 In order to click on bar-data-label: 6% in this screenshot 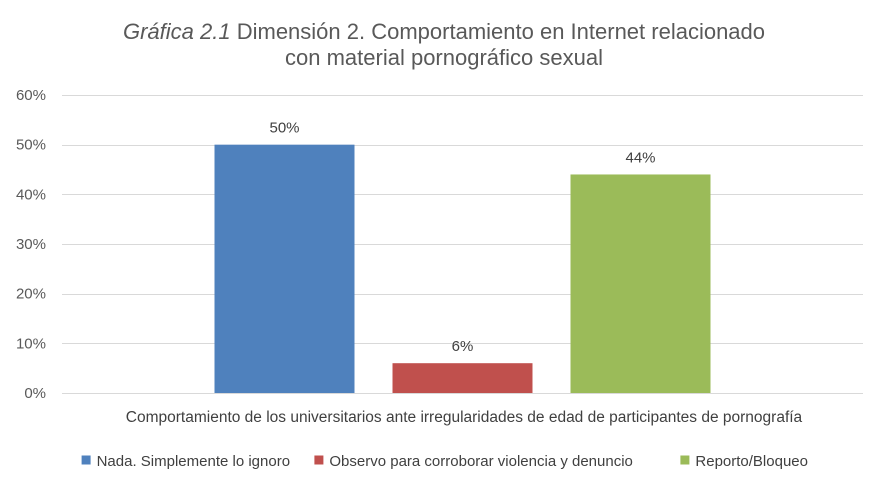, I will do `click(463, 346)`.